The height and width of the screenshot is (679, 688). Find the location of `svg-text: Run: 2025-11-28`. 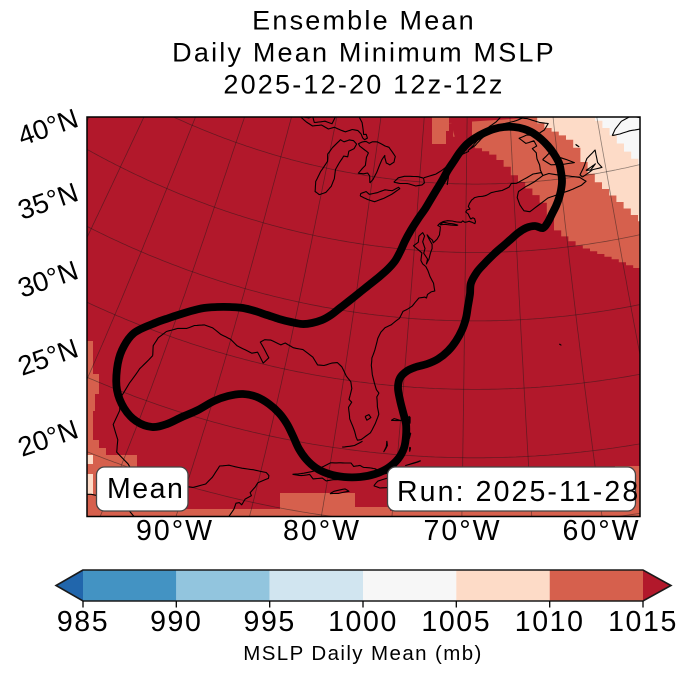

svg-text: Run: 2025-11-28 is located at coordinates (518, 492).